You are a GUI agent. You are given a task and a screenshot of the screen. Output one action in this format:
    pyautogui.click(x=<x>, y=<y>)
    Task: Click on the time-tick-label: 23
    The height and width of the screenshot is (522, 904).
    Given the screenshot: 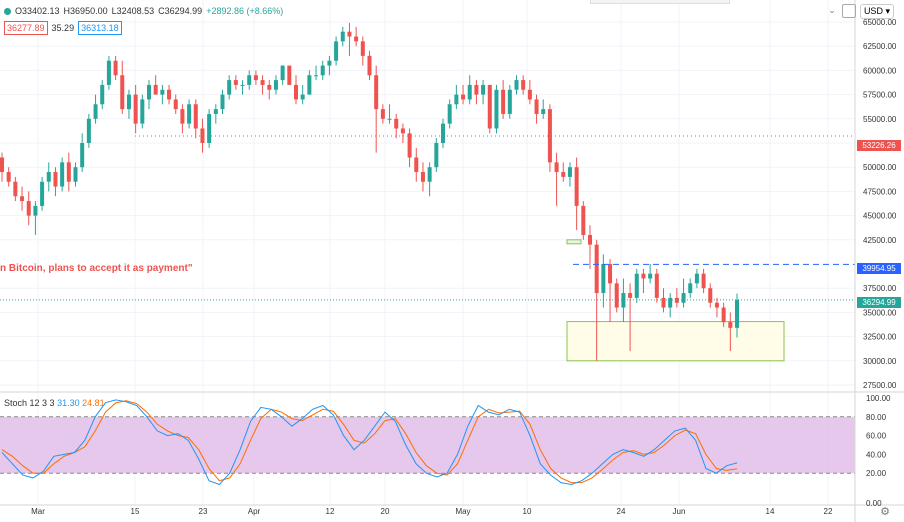 What is the action you would take?
    pyautogui.click(x=203, y=511)
    